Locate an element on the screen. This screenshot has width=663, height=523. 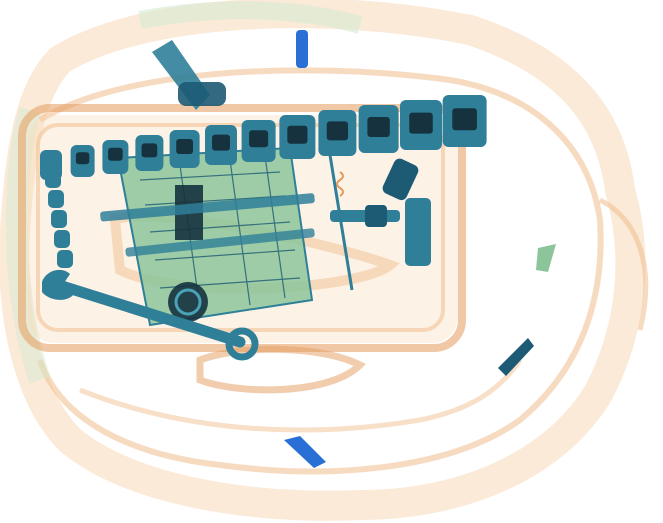
zipper-right-lower is located at coordinates (516, 357).